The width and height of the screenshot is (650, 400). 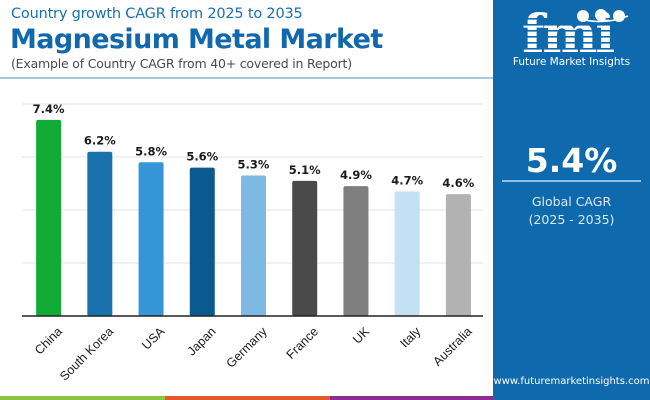 What do you see at coordinates (410, 337) in the screenshot?
I see `x-tick-label: Italy` at bounding box center [410, 337].